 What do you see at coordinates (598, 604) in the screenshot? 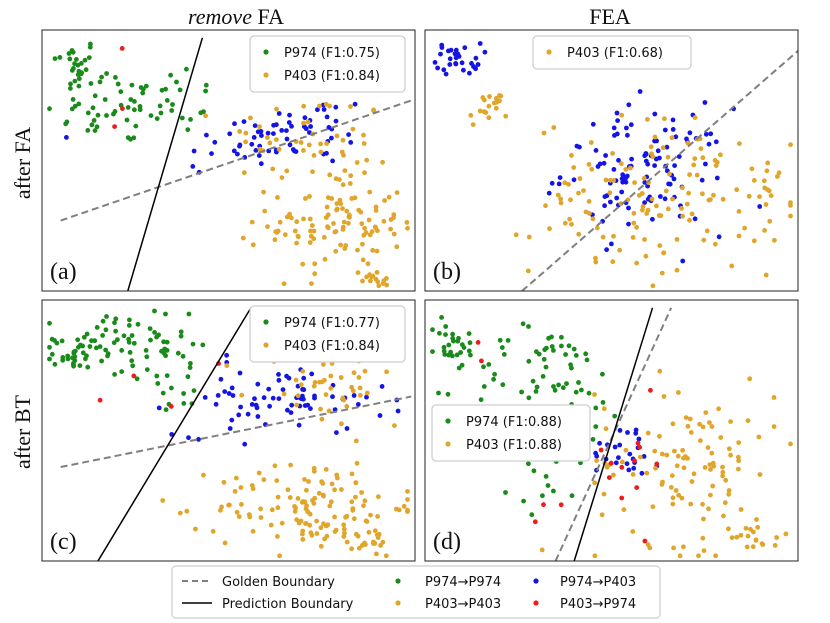
I see `p403-p974-label: P403→P974` at bounding box center [598, 604].